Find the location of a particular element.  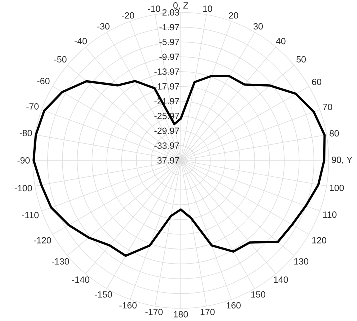

spoke-label: -10 is located at coordinates (154, 9).